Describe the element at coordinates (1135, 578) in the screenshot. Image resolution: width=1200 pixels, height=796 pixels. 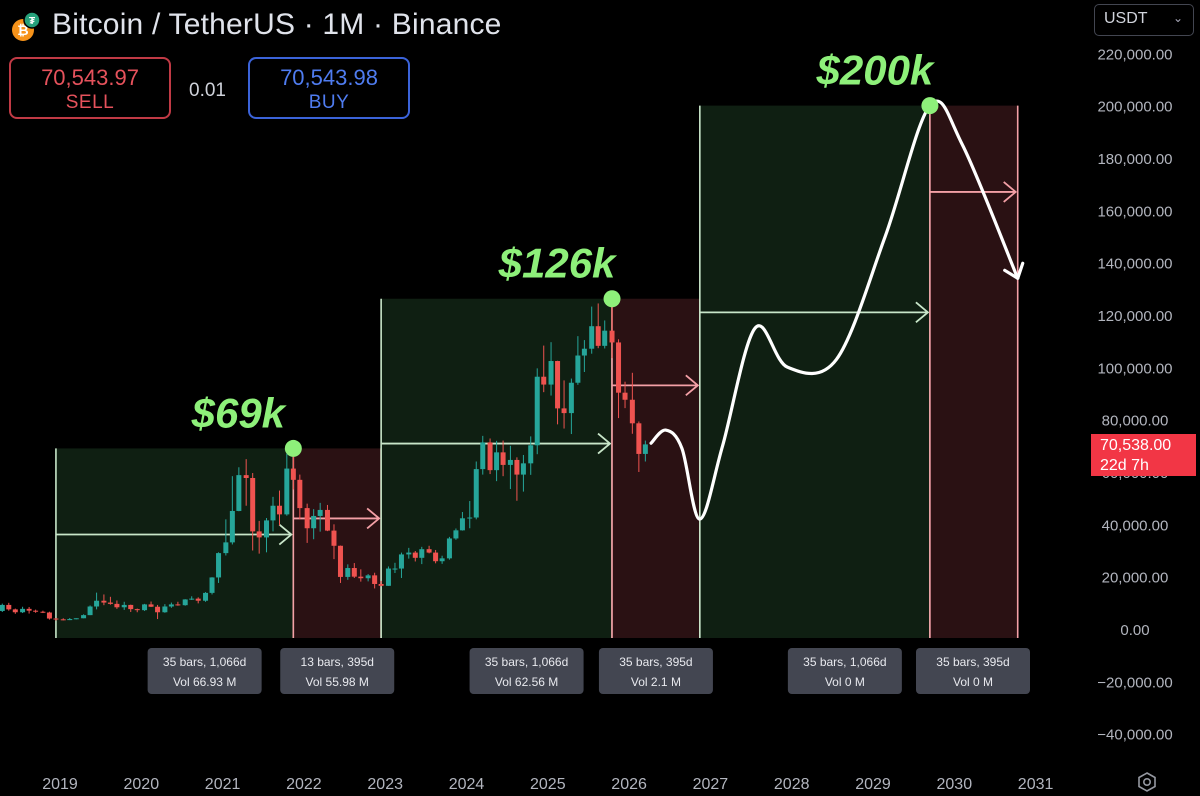
I see `y-tick-label: 20,000.00` at that location.